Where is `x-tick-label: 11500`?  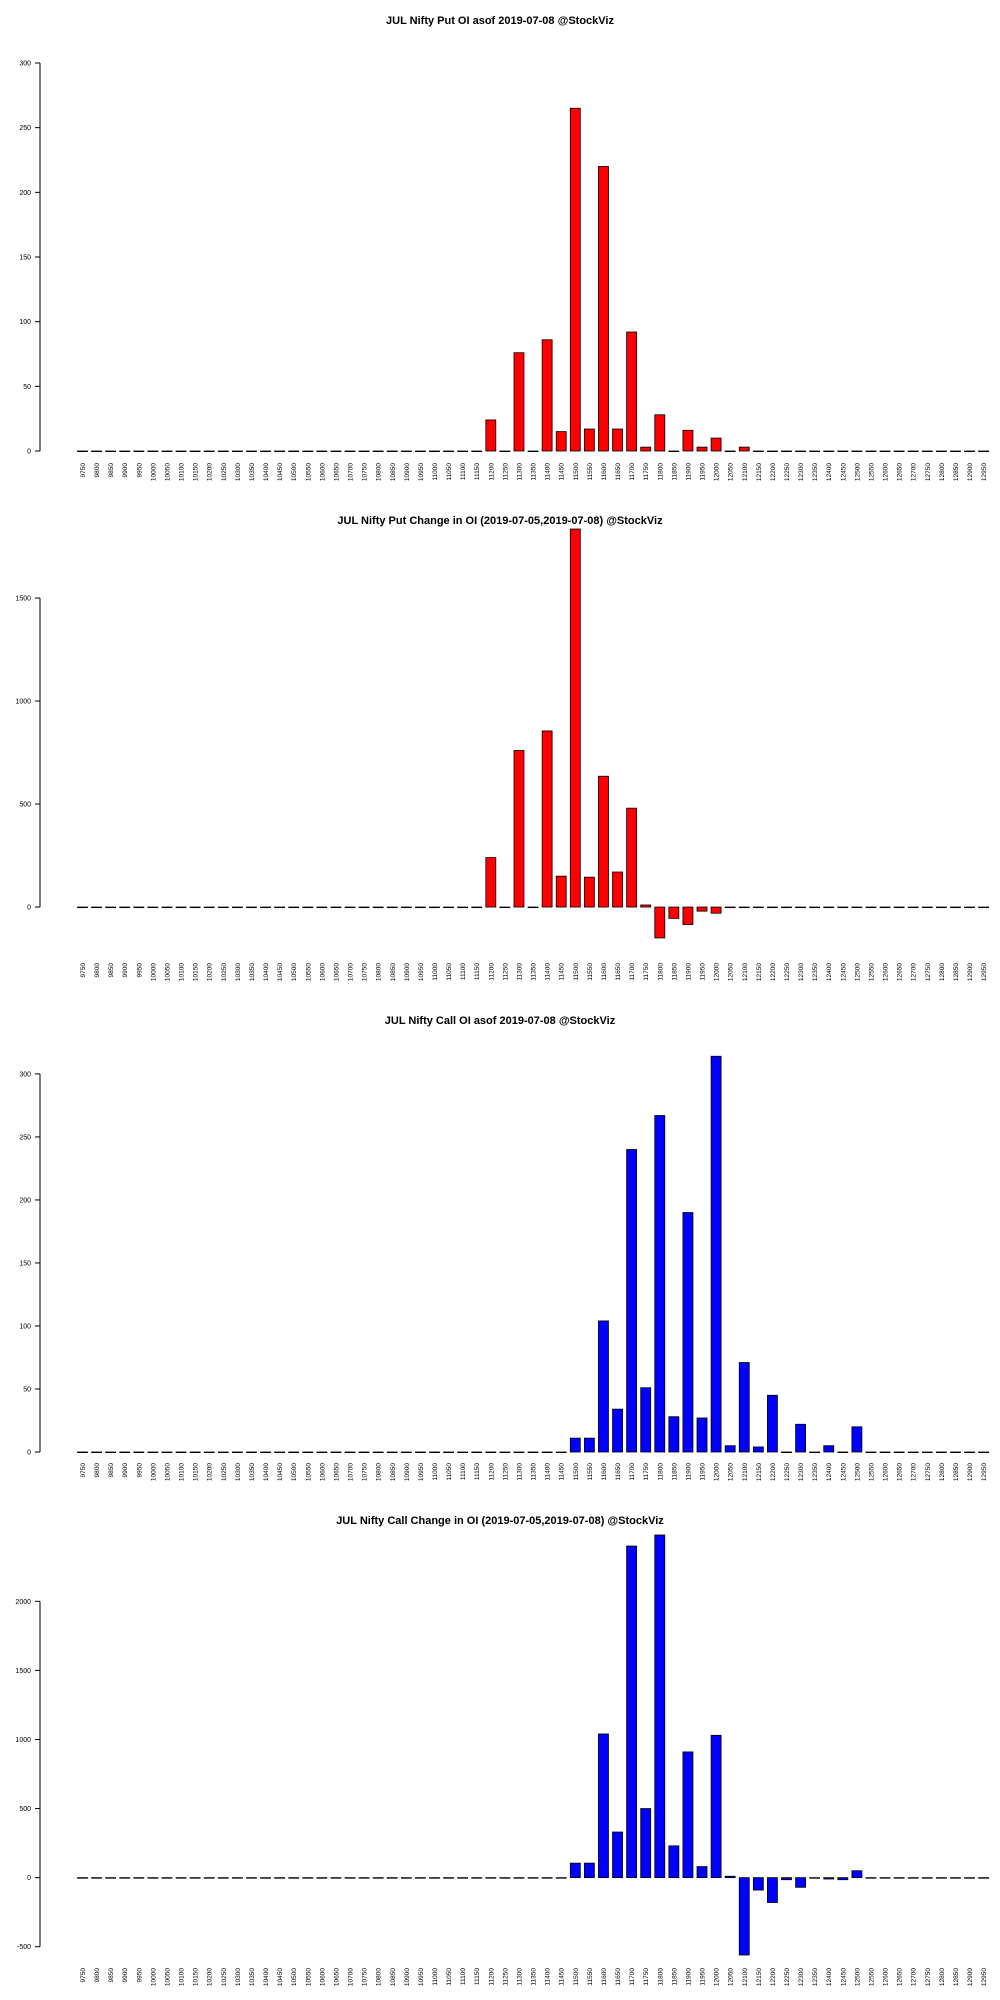
x-tick-label: 11500 is located at coordinates (576, 1472).